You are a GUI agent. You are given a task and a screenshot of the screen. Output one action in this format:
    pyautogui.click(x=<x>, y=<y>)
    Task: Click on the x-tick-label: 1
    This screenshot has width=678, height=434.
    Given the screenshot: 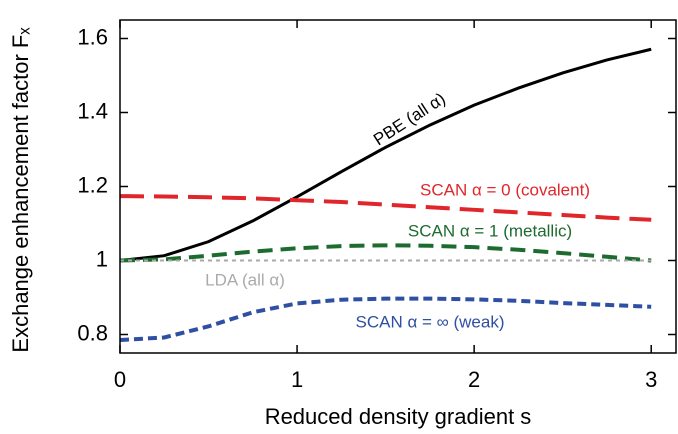 What is the action you would take?
    pyautogui.click(x=297, y=379)
    